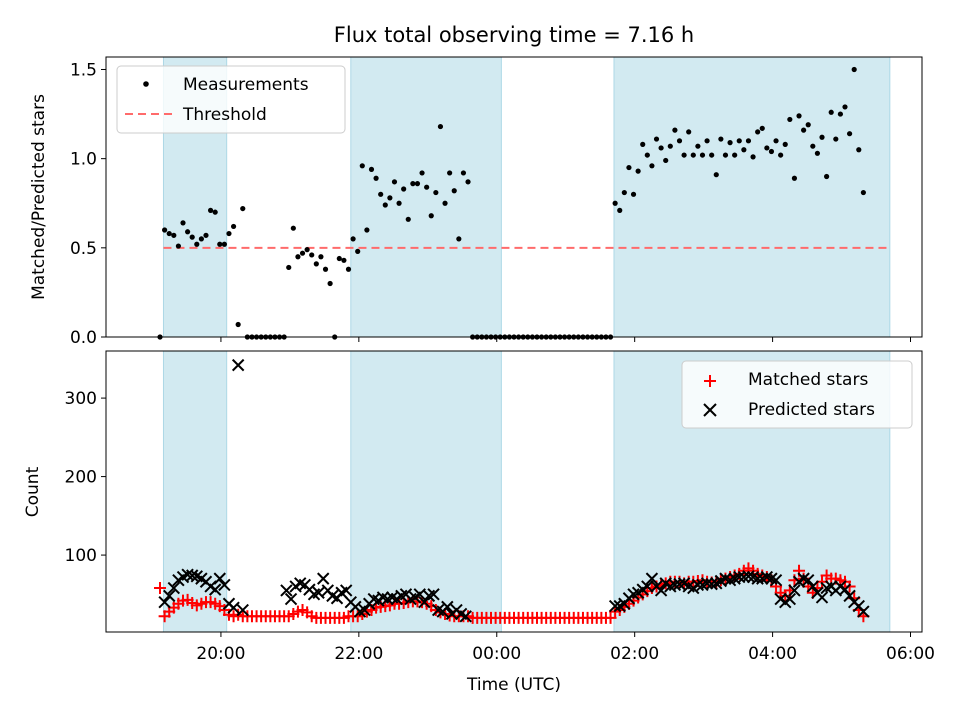 The image size is (960, 724). I want to click on legend-threshold-label: Threshold, so click(224, 115).